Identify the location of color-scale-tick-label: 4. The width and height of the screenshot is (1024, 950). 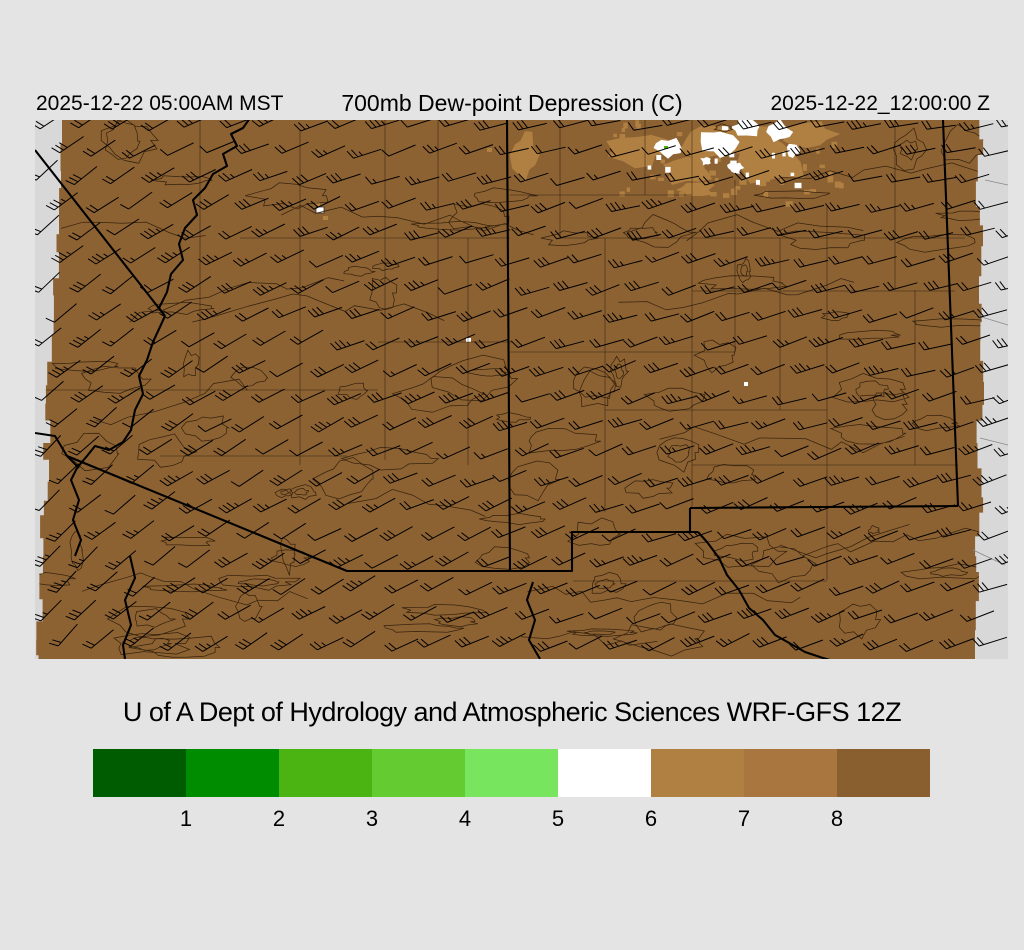
(465, 818).